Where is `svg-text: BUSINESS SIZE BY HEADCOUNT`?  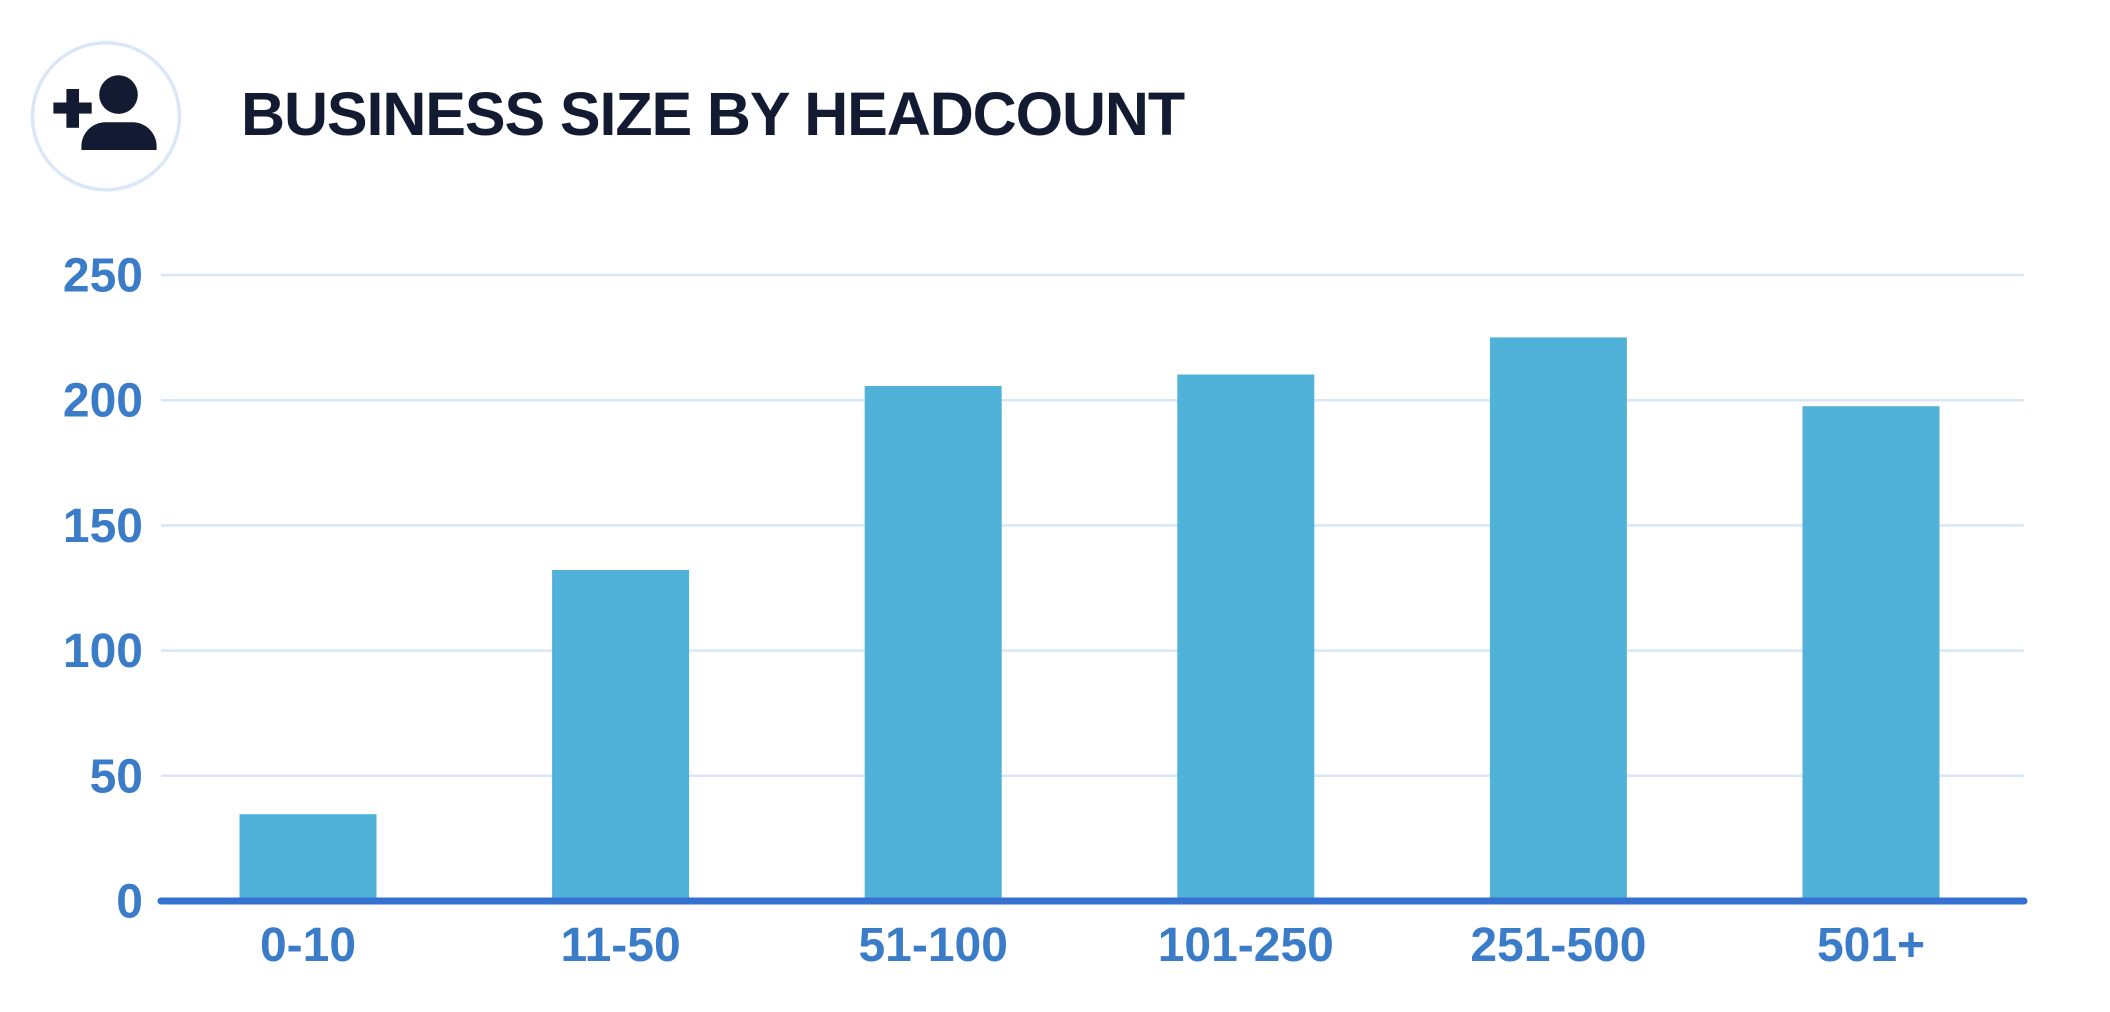 svg-text: BUSINESS SIZE BY HEADCOUNT is located at coordinates (713, 114).